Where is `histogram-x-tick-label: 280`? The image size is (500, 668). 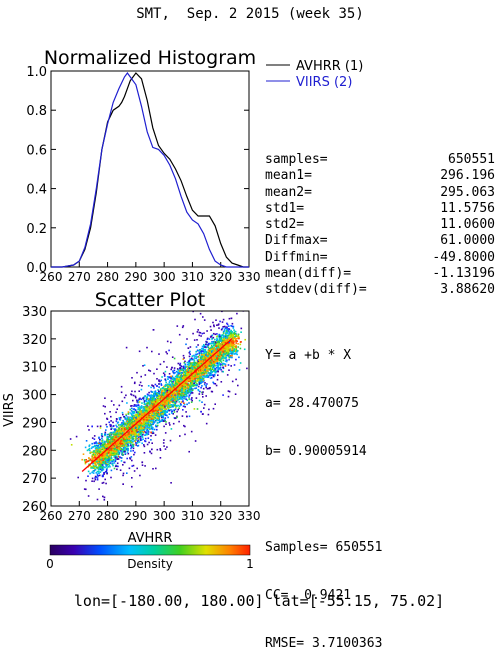 histogram-x-tick-label: 280 is located at coordinates (107, 277).